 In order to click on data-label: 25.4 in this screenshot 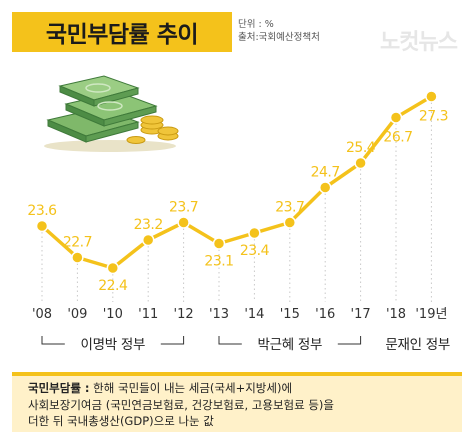, I will do `click(361, 148)`.